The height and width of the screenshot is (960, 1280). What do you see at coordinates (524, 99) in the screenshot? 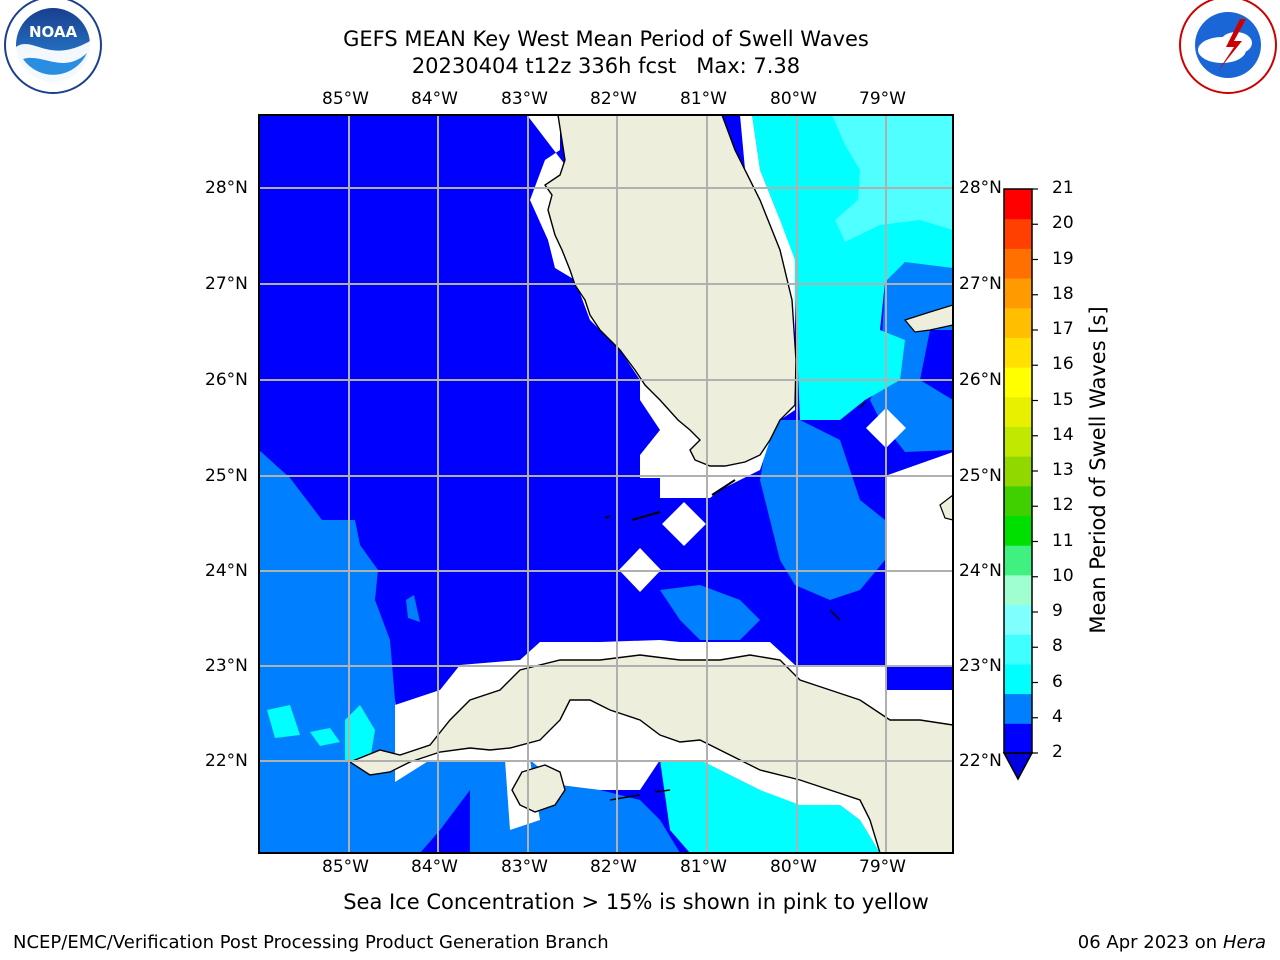
I see `lon-label-top-83w: 83°W` at bounding box center [524, 99].